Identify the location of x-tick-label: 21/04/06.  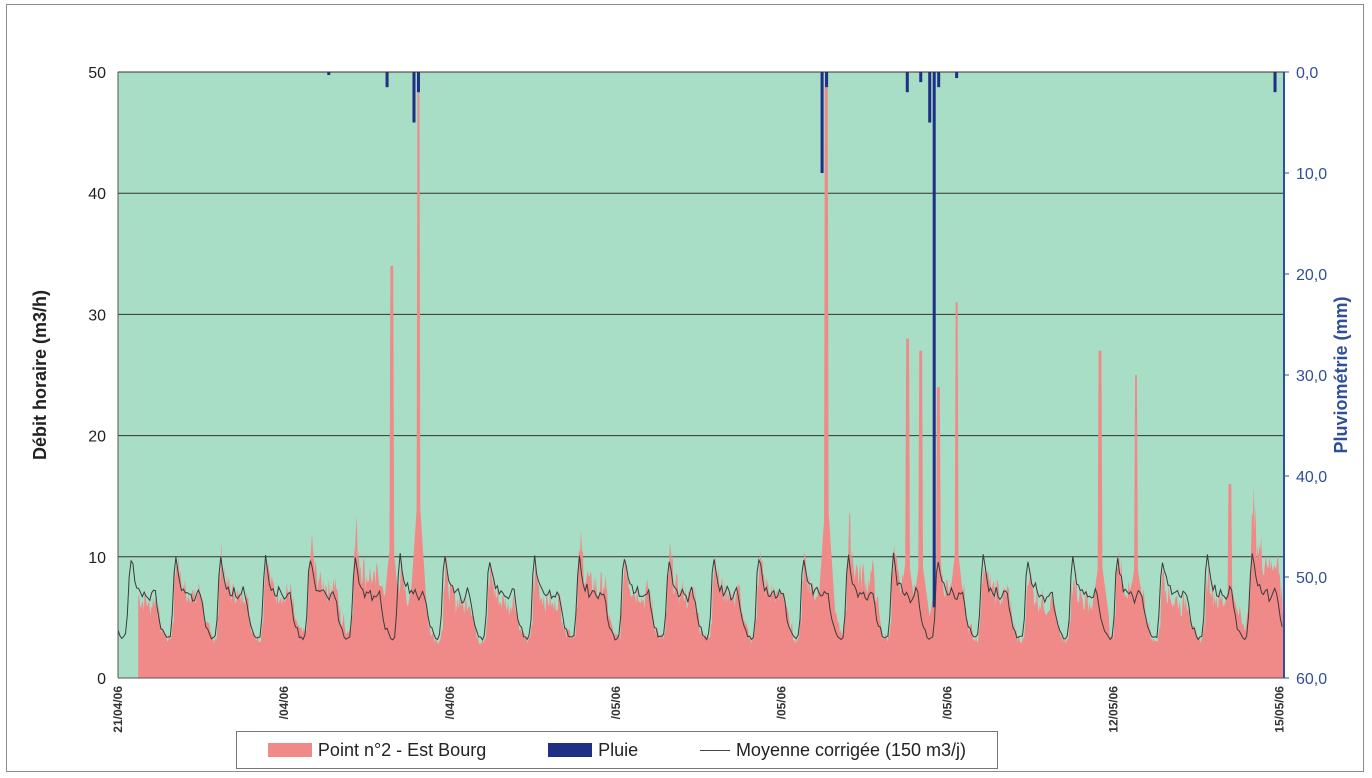
(118, 709).